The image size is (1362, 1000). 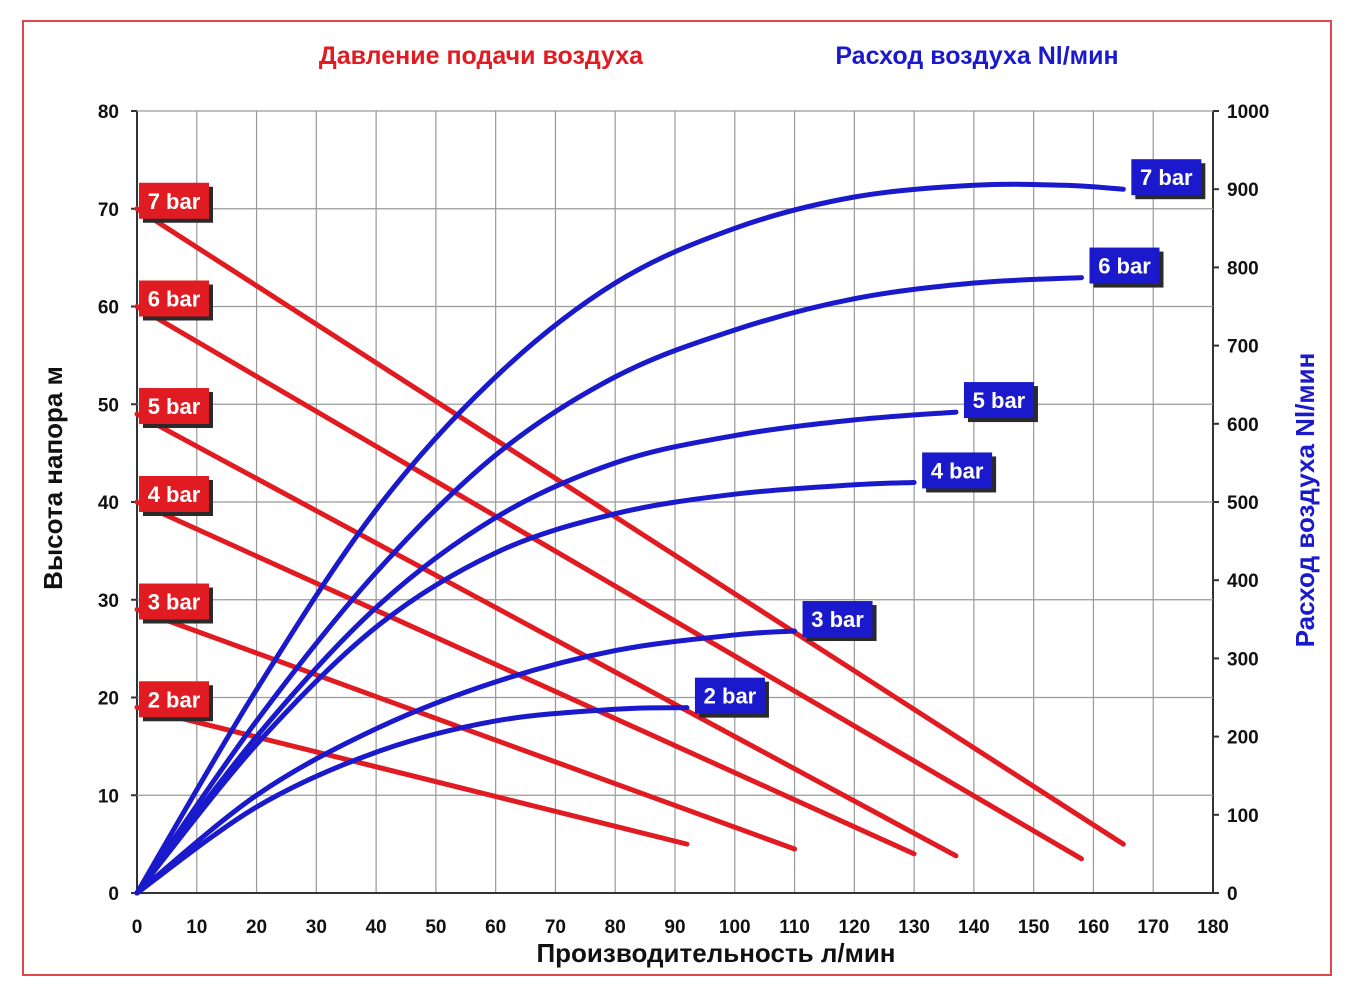 I want to click on left-tick-label: 0, so click(x=113, y=894).